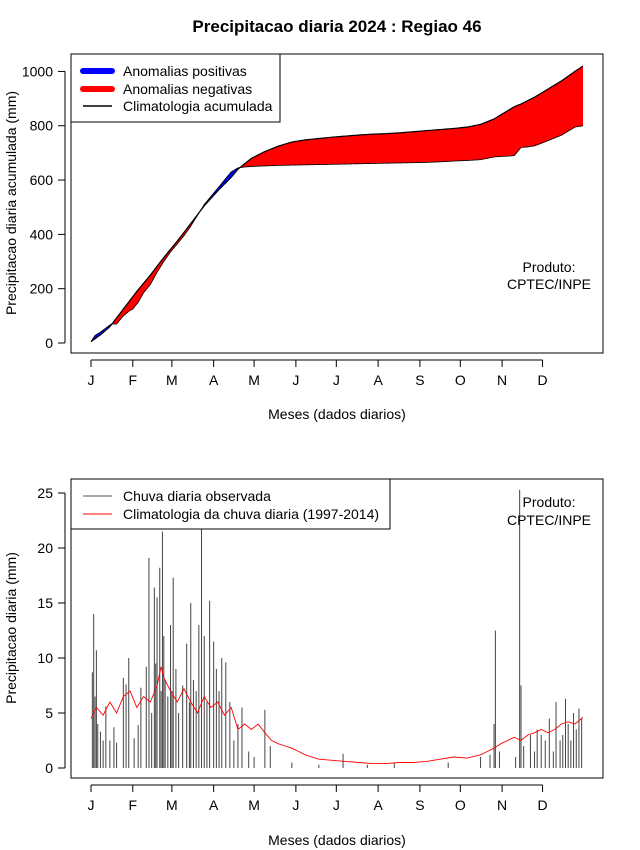 Image resolution: width=640 pixels, height=850 pixels. Describe the element at coordinates (11, 203) in the screenshot. I see `top-y-axis-label: Precipitacao diaria acumulada (mm)` at that location.